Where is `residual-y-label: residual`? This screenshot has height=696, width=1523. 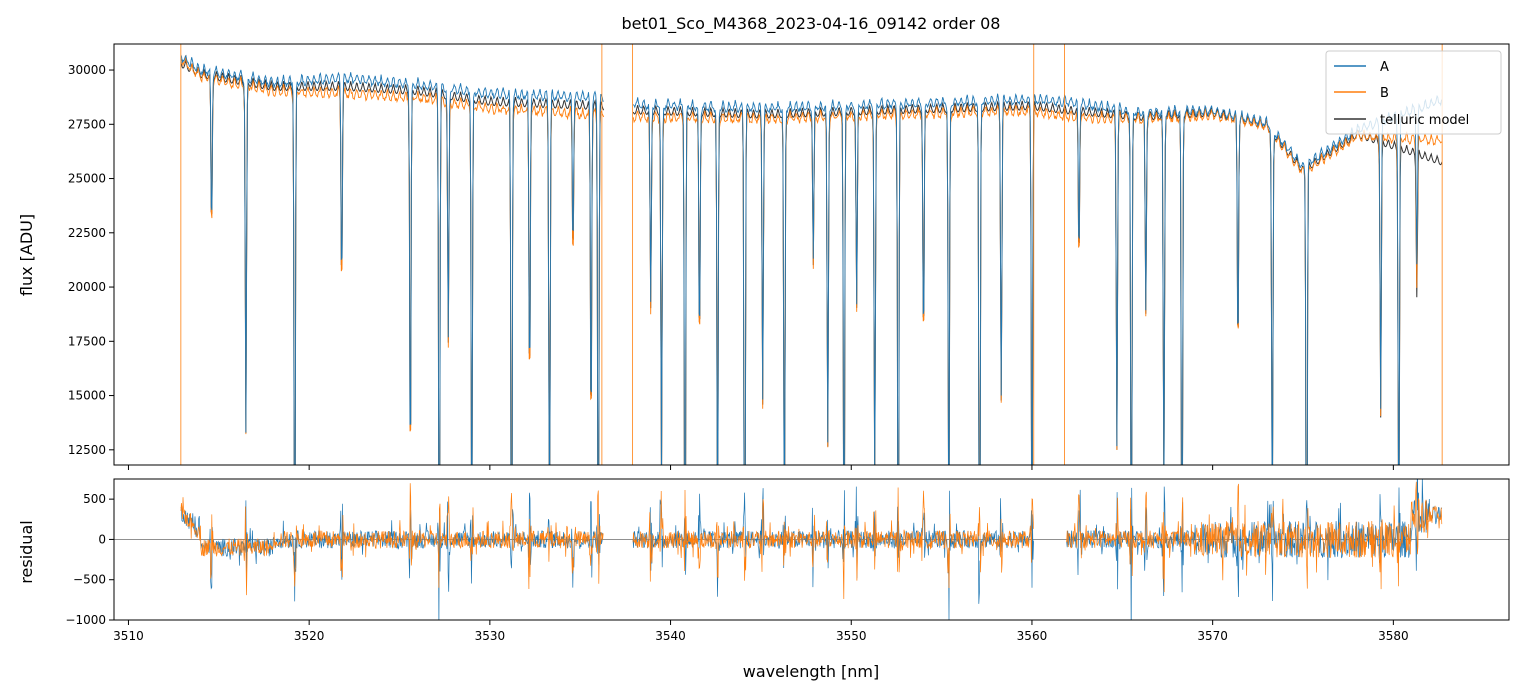
residual-y-label: residual is located at coordinates (26, 551).